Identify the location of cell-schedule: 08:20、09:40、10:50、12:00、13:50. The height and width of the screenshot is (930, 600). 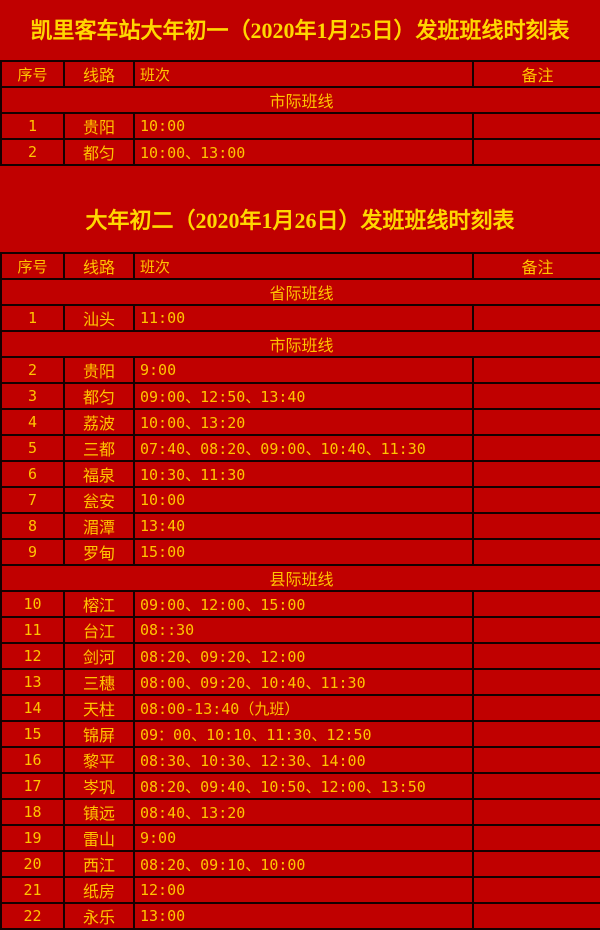
(304, 786).